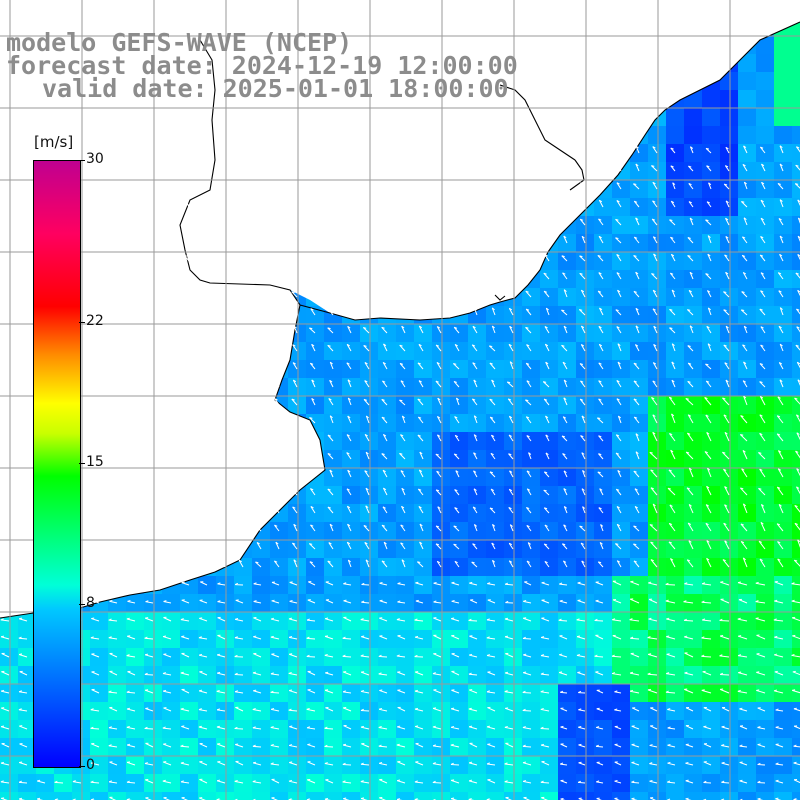 Image resolution: width=800 pixels, height=800 pixels. I want to click on title-forecast-date: forecast date: 2024-12-19 12:00:00, so click(262, 65).